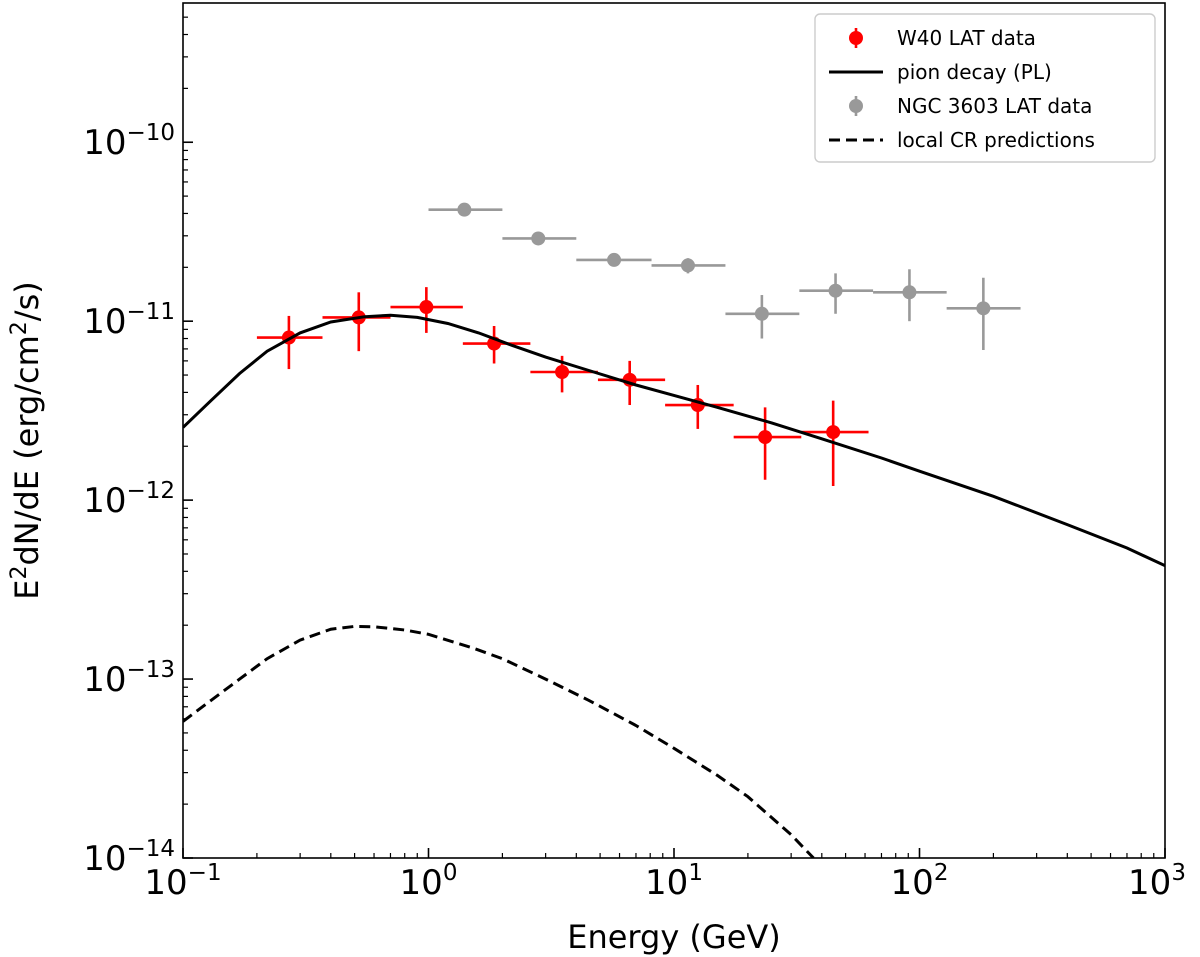 The width and height of the screenshot is (1200, 957). I want to click on x-tick-label: 10⁰, so click(429, 881).